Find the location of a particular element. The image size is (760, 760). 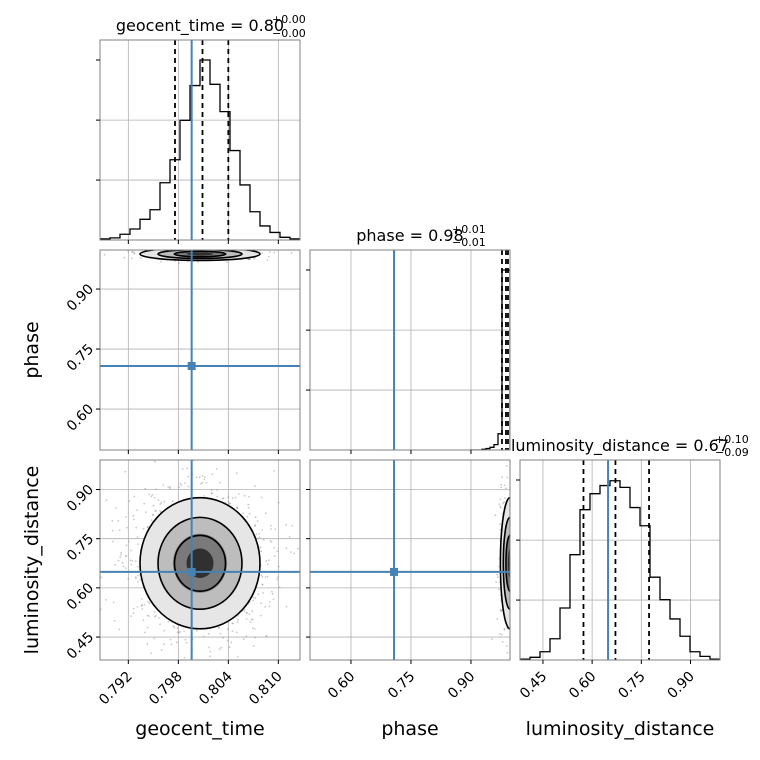

panel-phase-luminosity_distance: 0.60 0.75 0.90 is located at coordinates (412, 580).